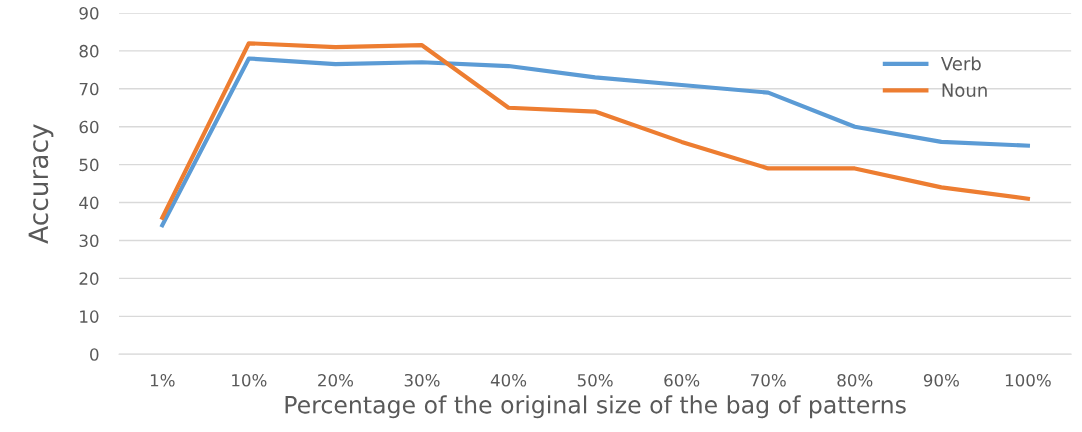  I want to click on x-tick-label: 90%, so click(941, 380).